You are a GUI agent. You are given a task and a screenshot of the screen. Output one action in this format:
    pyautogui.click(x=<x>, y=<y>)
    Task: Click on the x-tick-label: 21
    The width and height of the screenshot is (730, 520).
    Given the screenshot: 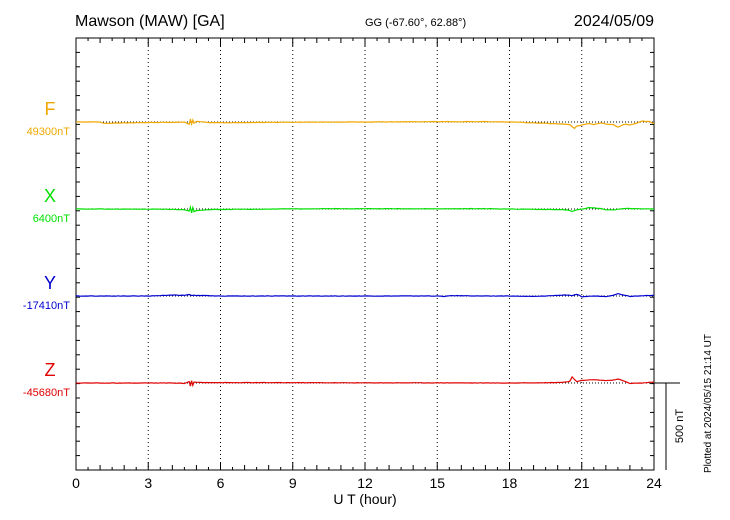 What is the action you would take?
    pyautogui.click(x=582, y=483)
    